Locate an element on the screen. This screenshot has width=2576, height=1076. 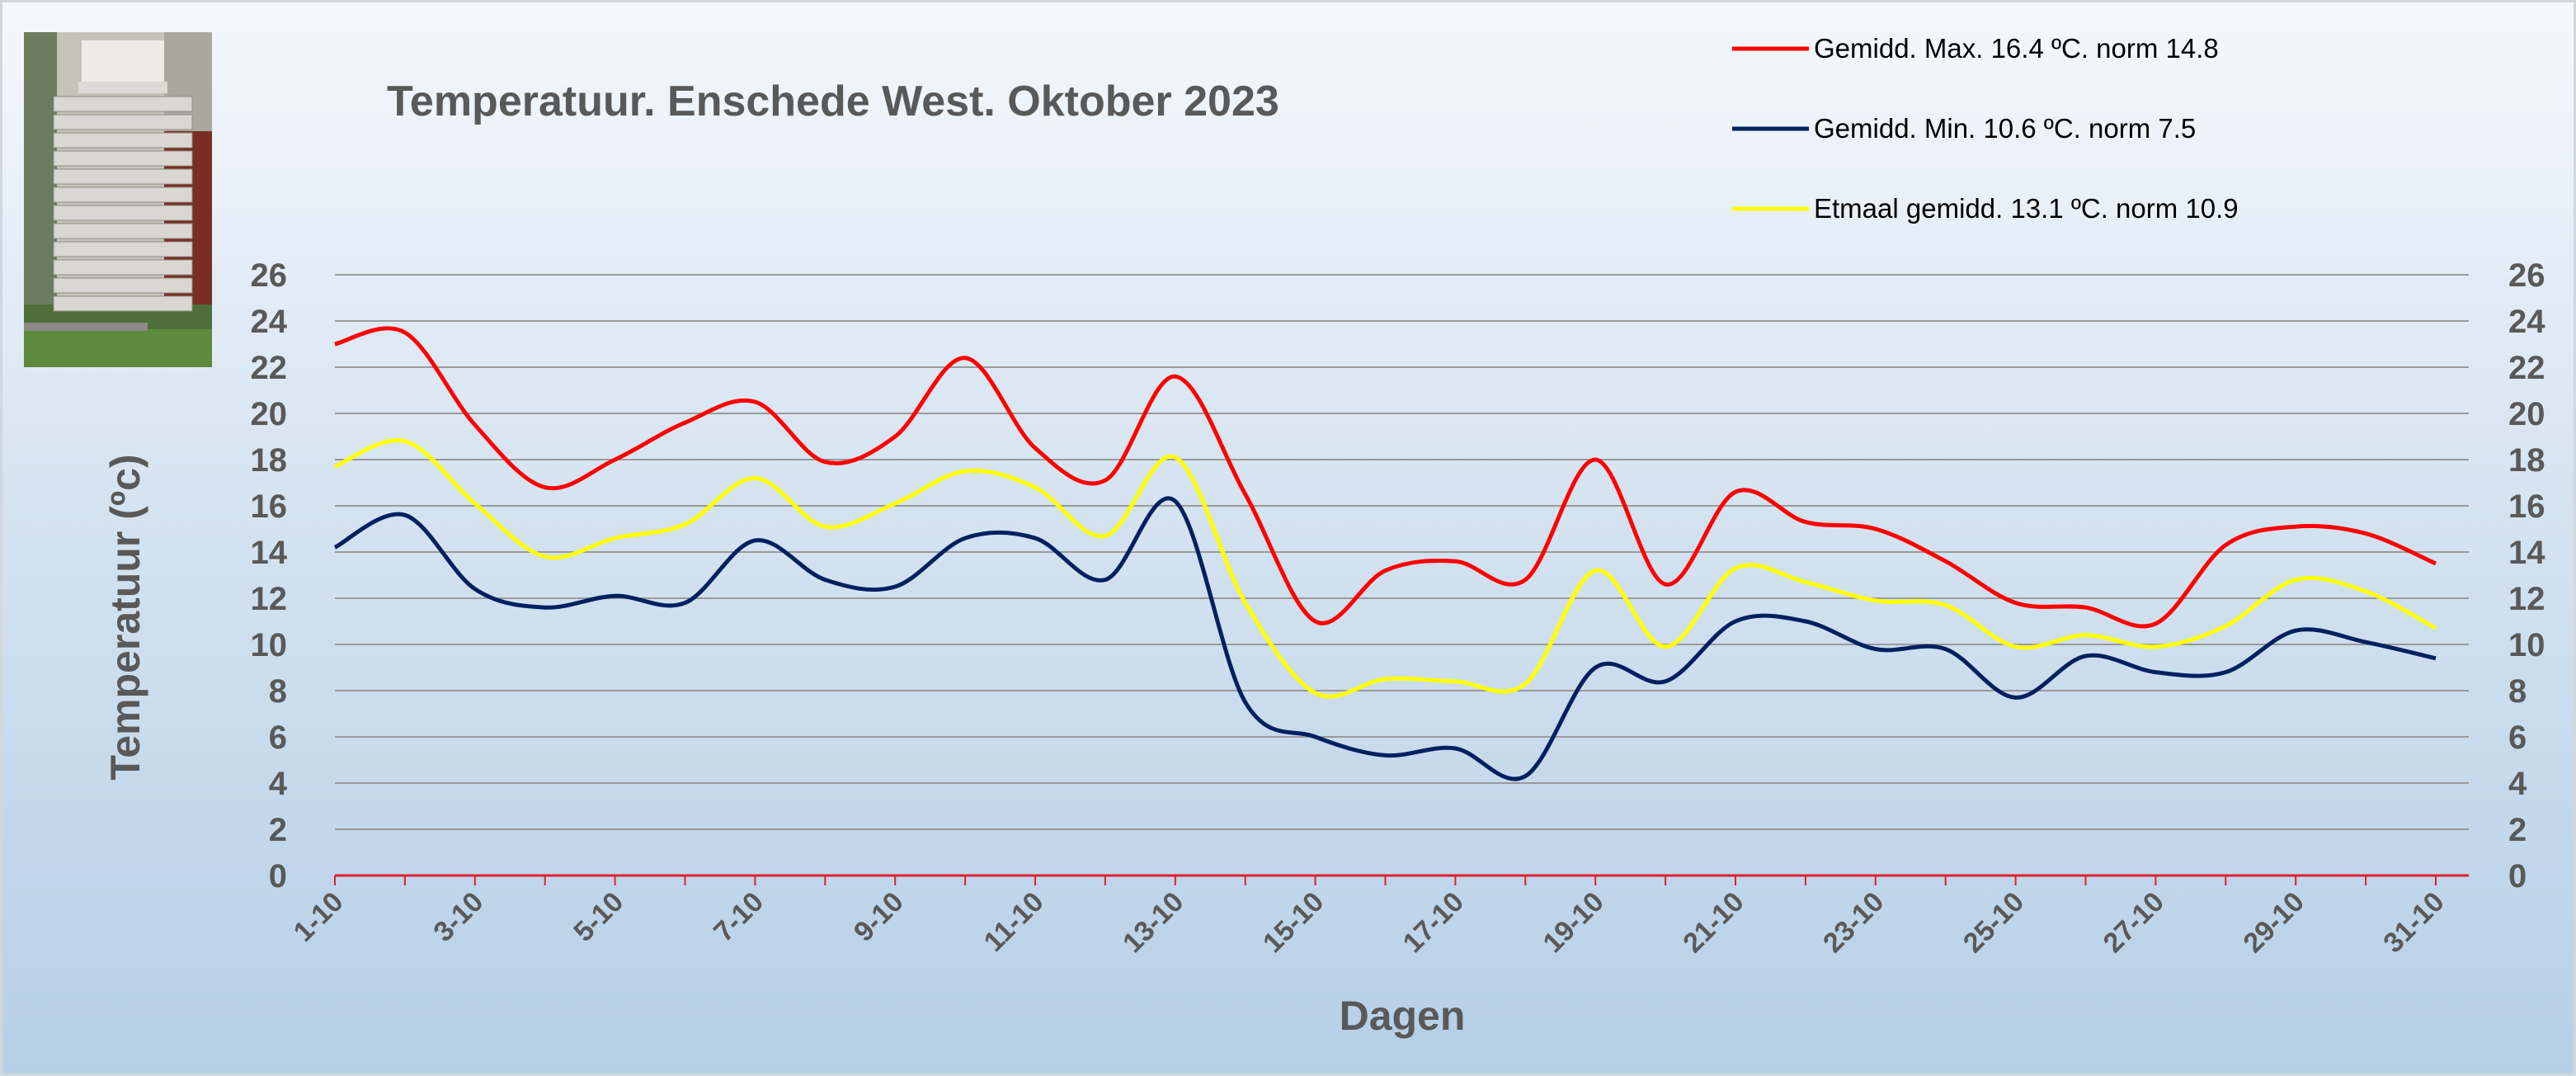
y-tick-label-right: 14 is located at coordinates (2526, 553).